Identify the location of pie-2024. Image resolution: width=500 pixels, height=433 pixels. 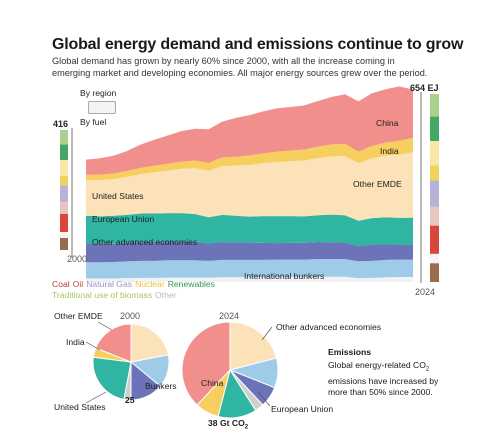
(230, 370).